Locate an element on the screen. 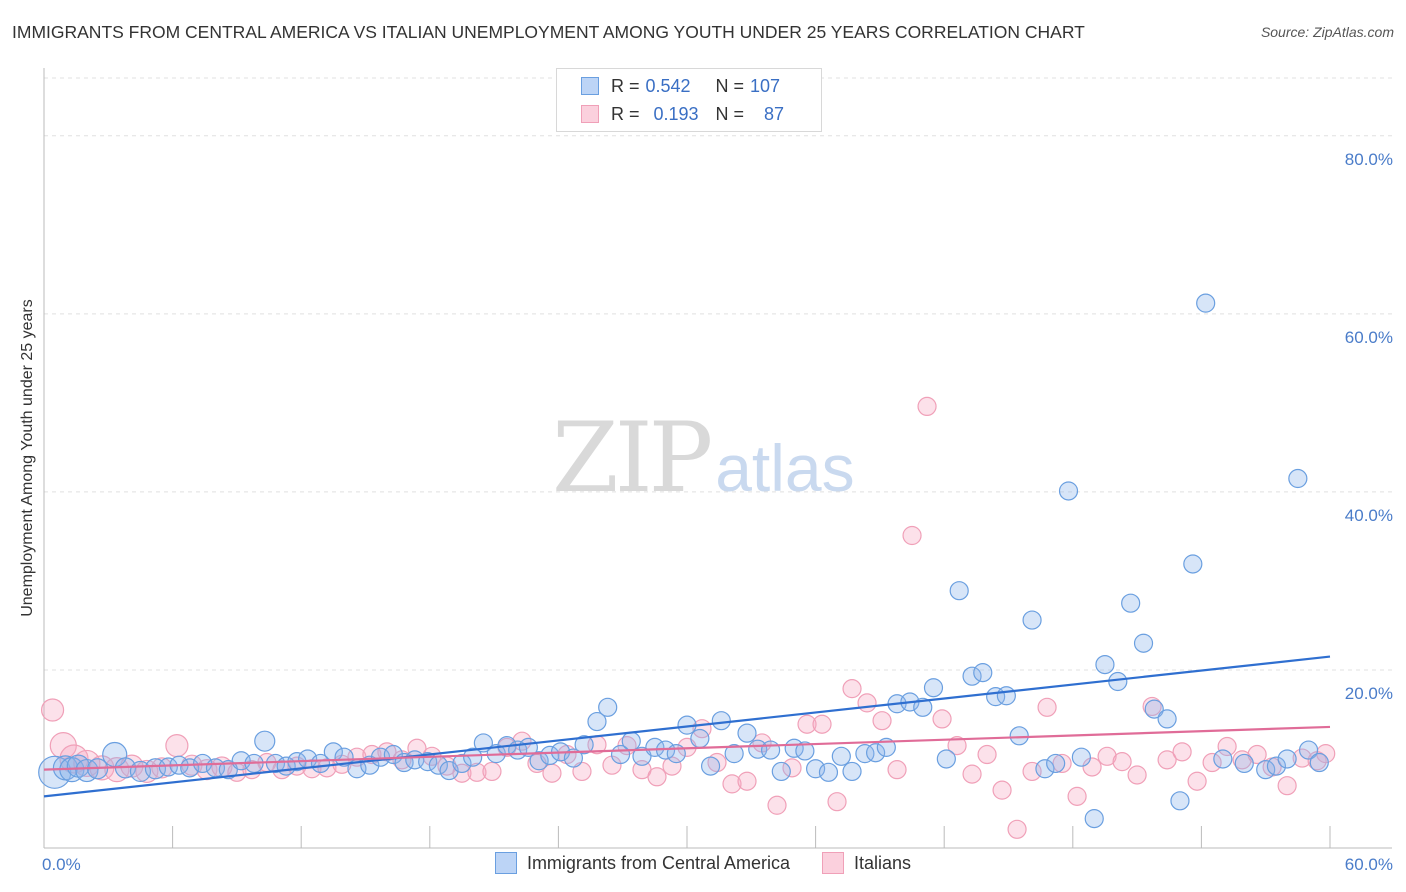 The height and width of the screenshot is (892, 1406). correlation-legend: R = 0.542 N = 107 R = 0.193 N = 87 is located at coordinates (689, 100).